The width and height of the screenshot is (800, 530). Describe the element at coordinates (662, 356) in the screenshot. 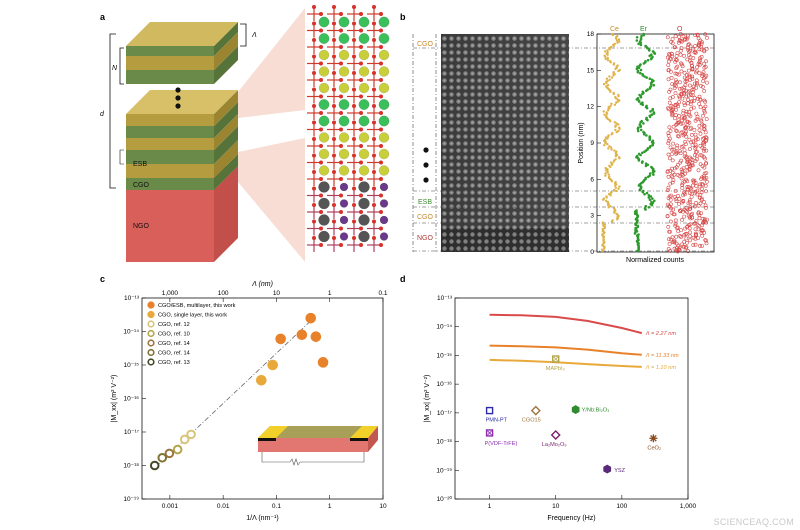

I see `curve-label: Λ = 11.33 nm` at that location.